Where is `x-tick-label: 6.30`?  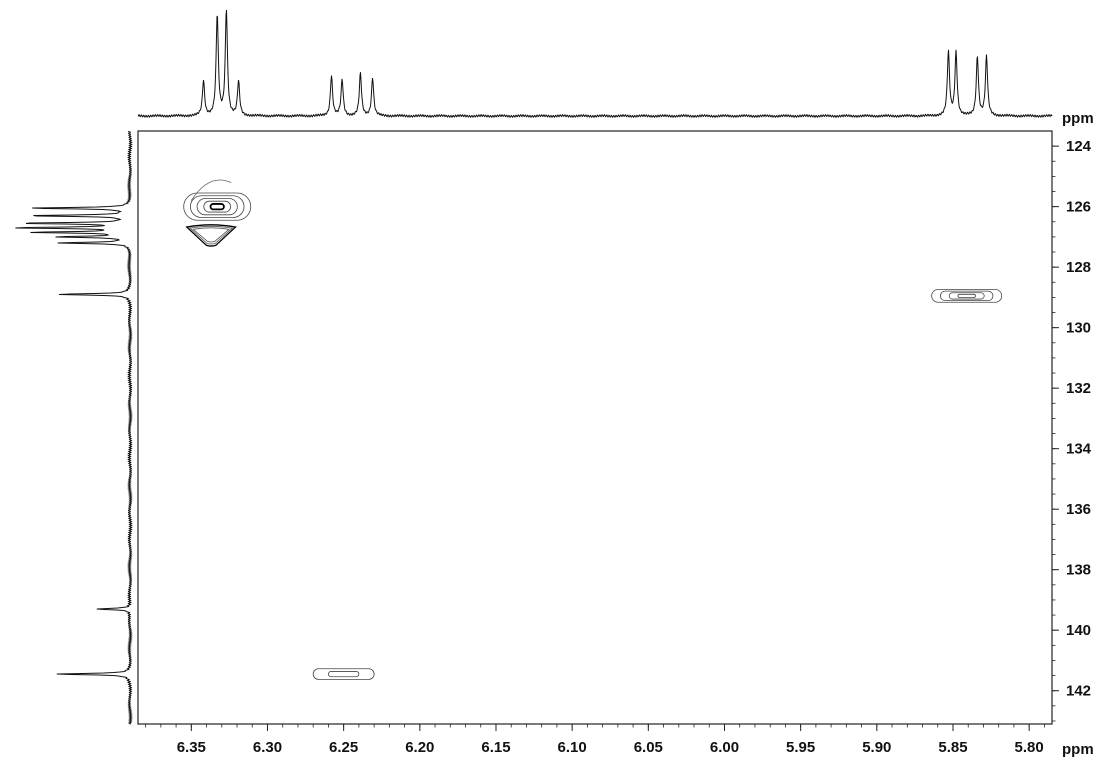 x-tick-label: 6.30 is located at coordinates (267, 747).